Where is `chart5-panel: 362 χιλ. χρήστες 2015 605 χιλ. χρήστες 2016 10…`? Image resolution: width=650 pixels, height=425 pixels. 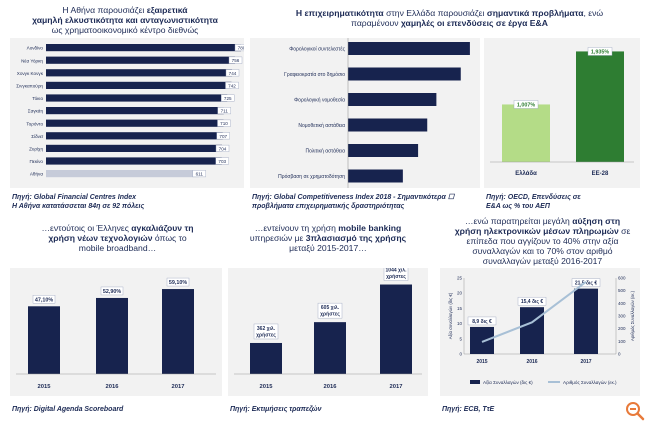 chart5-panel: 362 χιλ. χρήστες 2015 605 χιλ. χρήστες 2016 10… is located at coordinates (328, 330).